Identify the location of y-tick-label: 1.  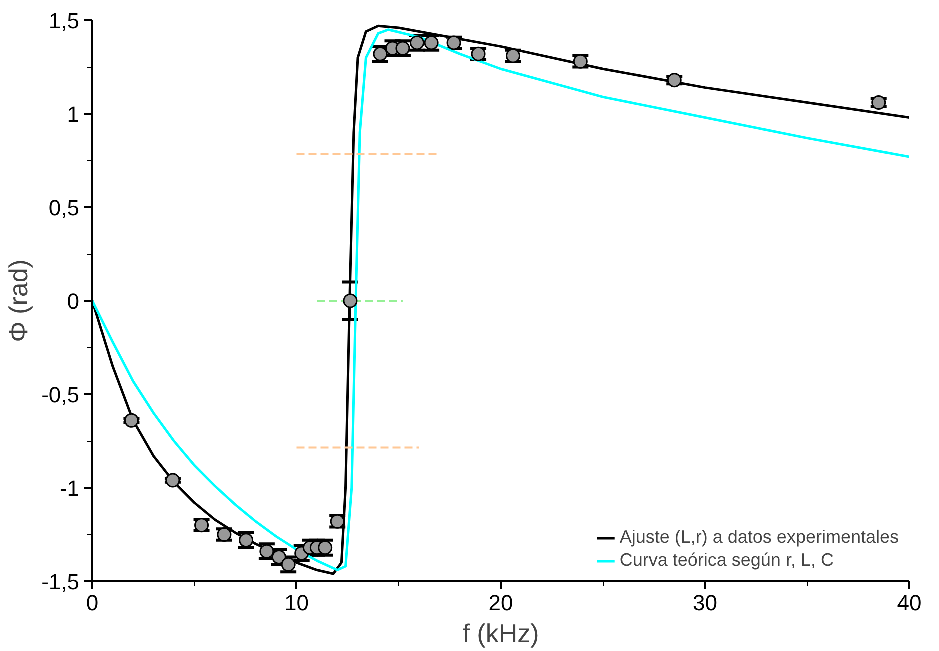
(73, 114).